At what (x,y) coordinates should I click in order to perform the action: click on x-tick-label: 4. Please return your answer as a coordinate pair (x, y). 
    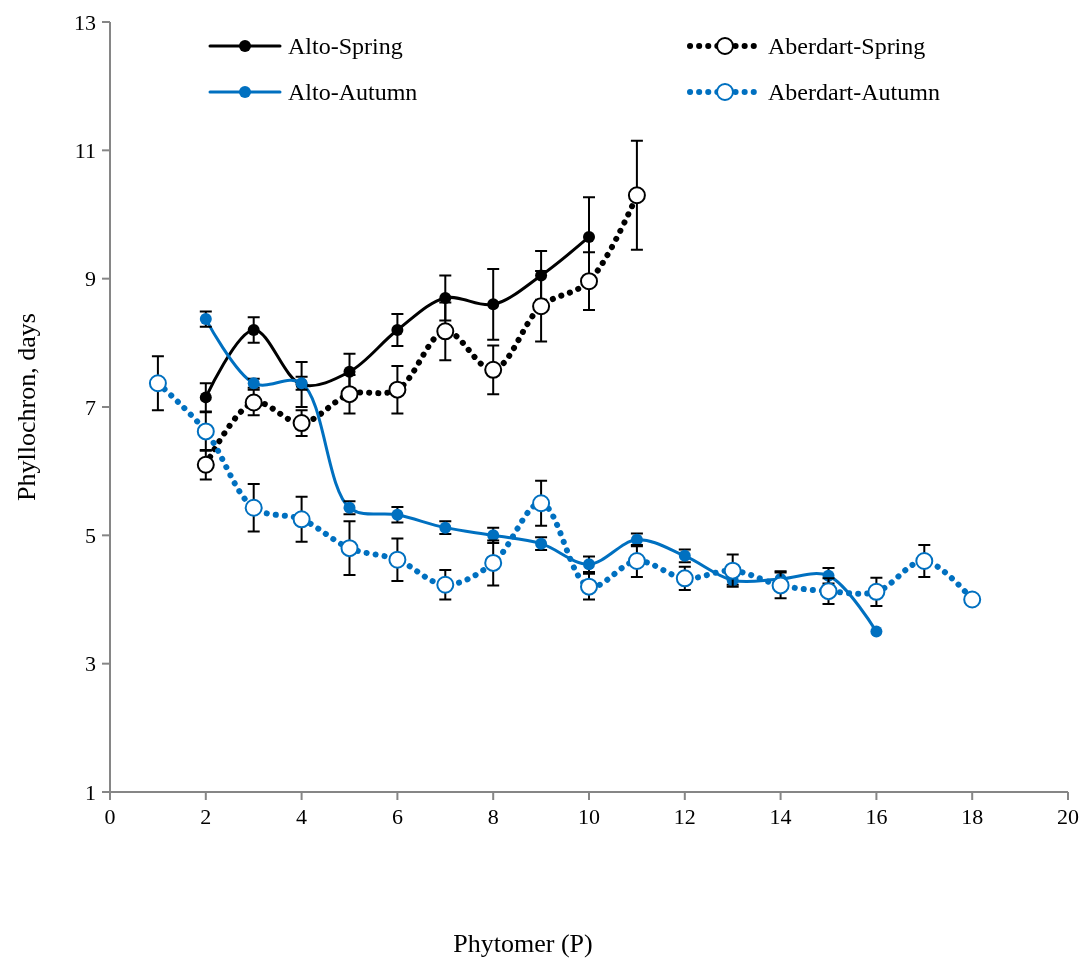
    Looking at the image, I should click on (302, 816).